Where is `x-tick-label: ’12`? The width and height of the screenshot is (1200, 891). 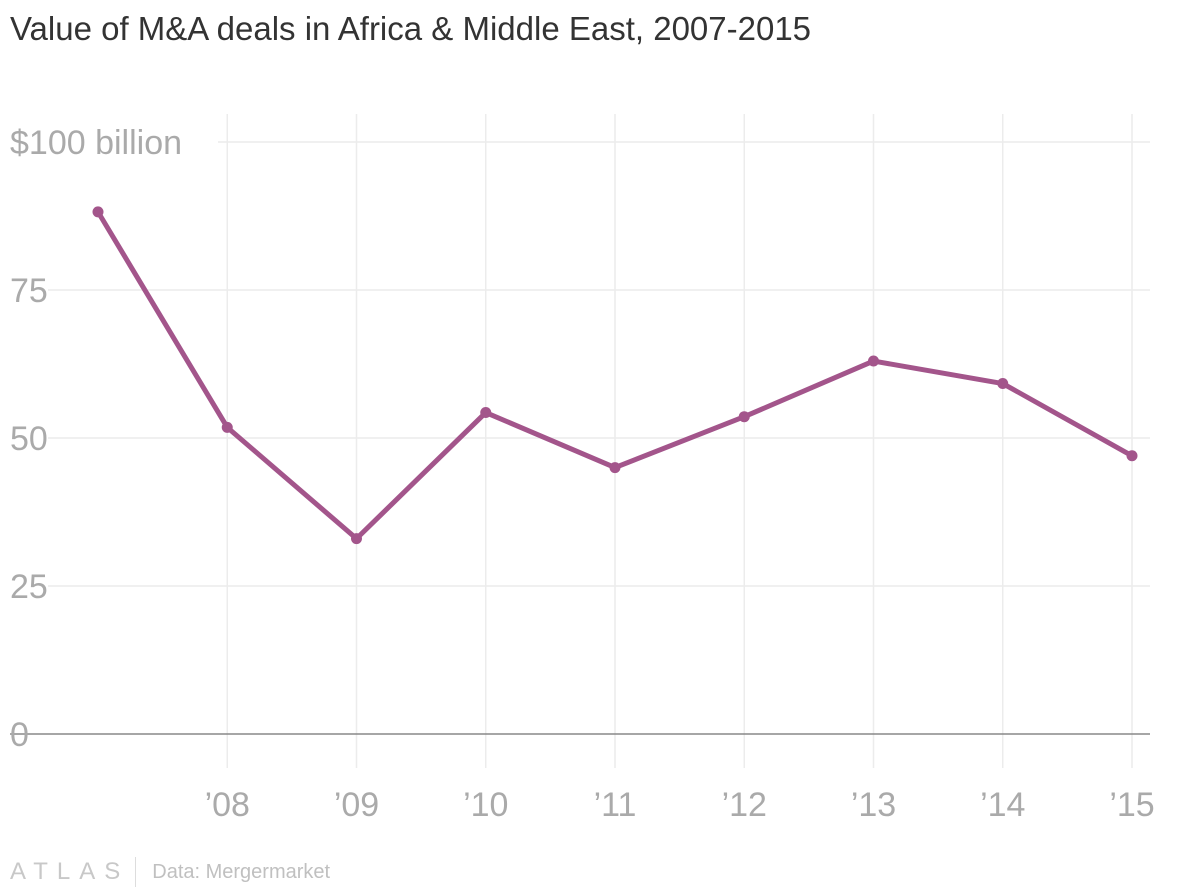 x-tick-label: ’12 is located at coordinates (744, 805).